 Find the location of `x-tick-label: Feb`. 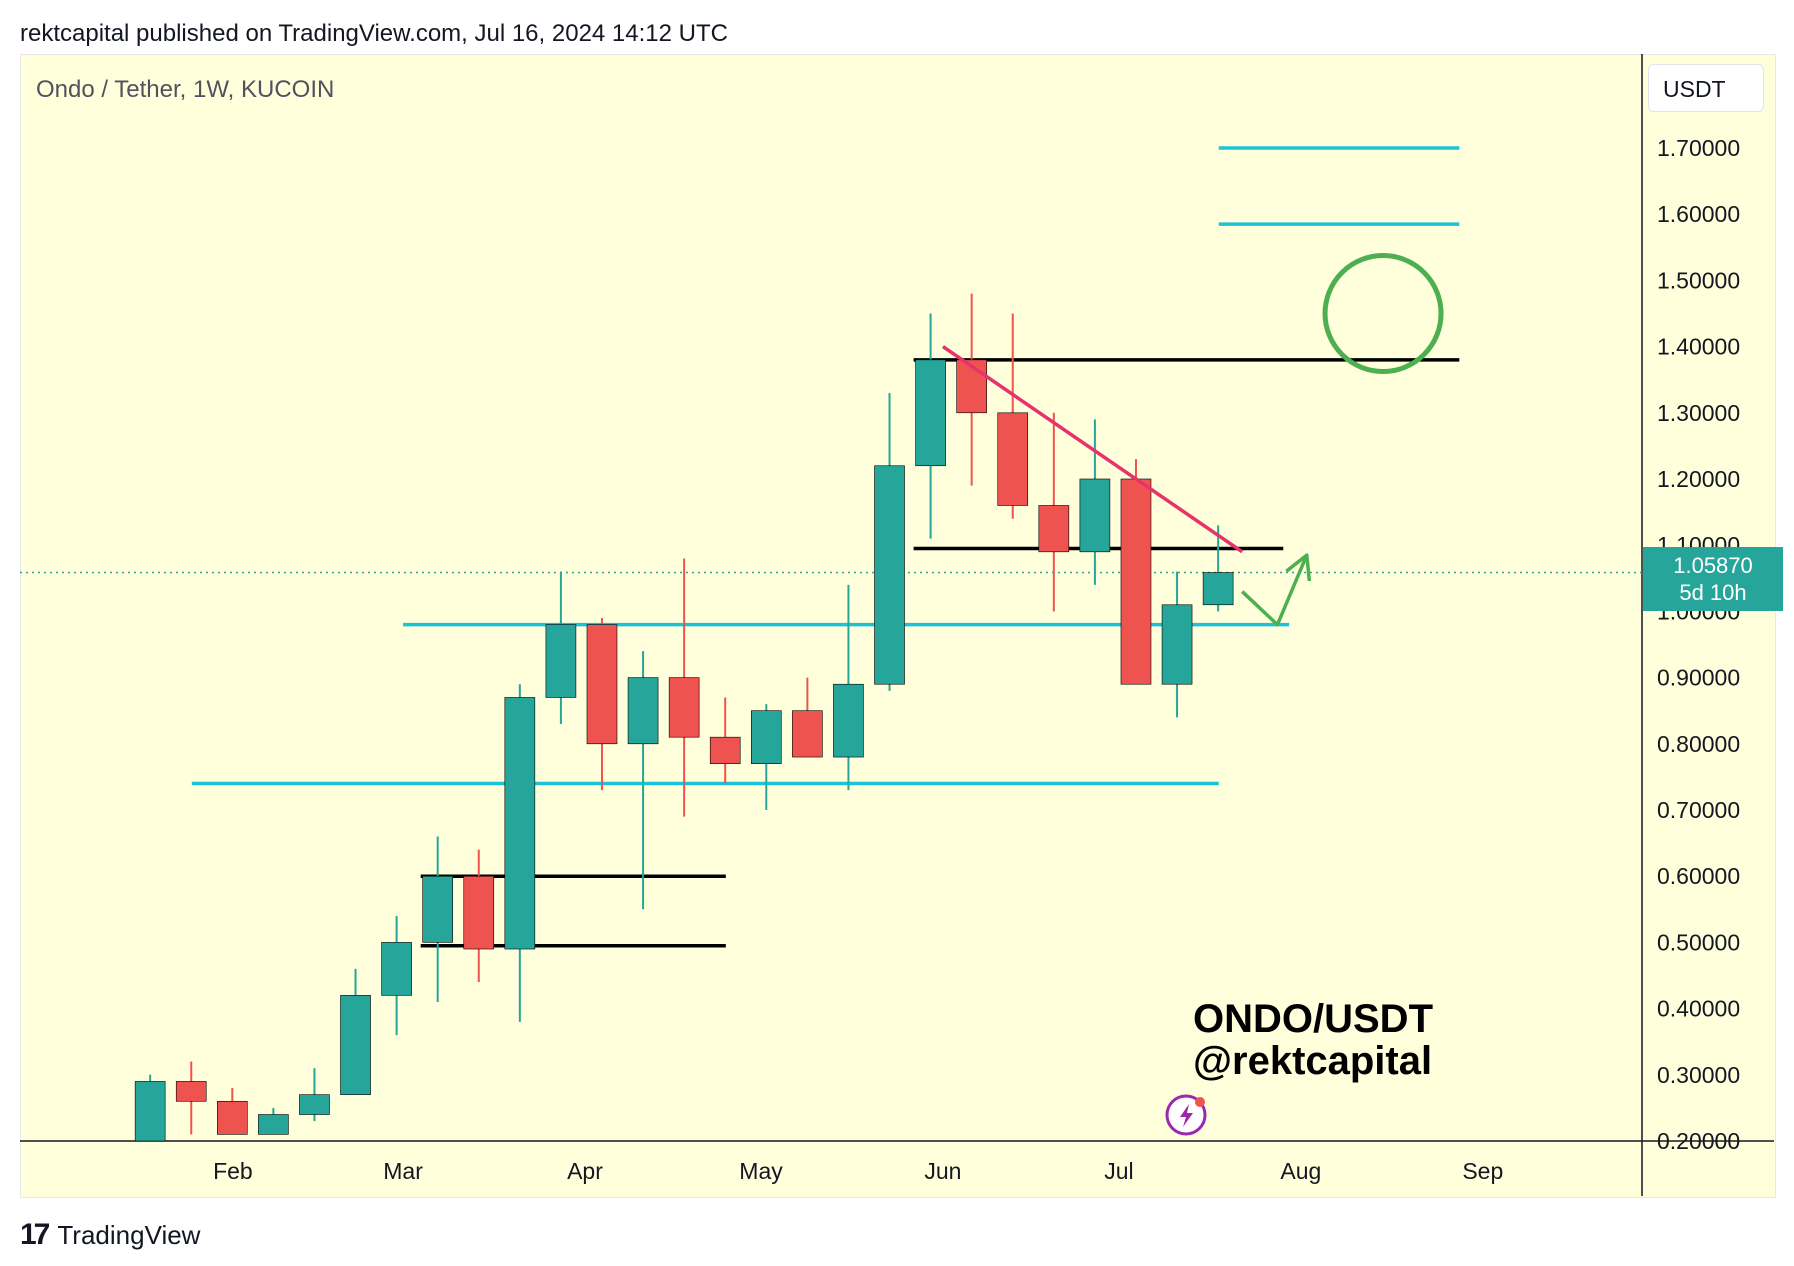

x-tick-label: Feb is located at coordinates (233, 1171).